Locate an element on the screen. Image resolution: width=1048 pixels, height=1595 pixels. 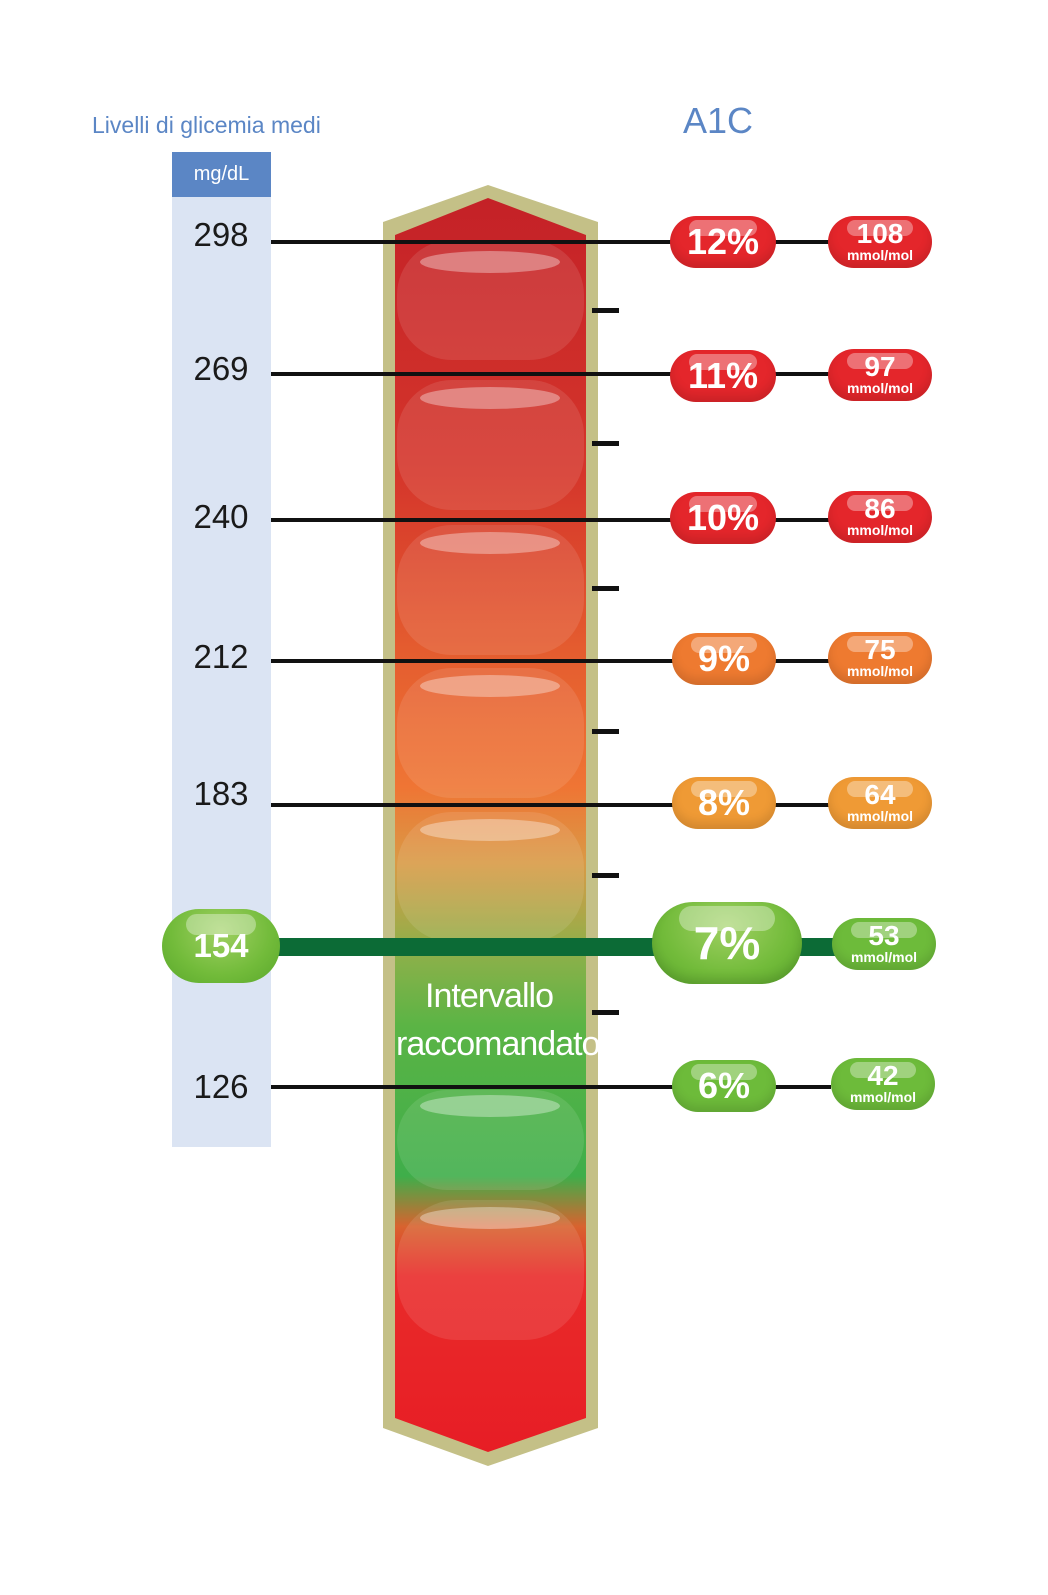
scale-arrow-fill is located at coordinates (490, 825).